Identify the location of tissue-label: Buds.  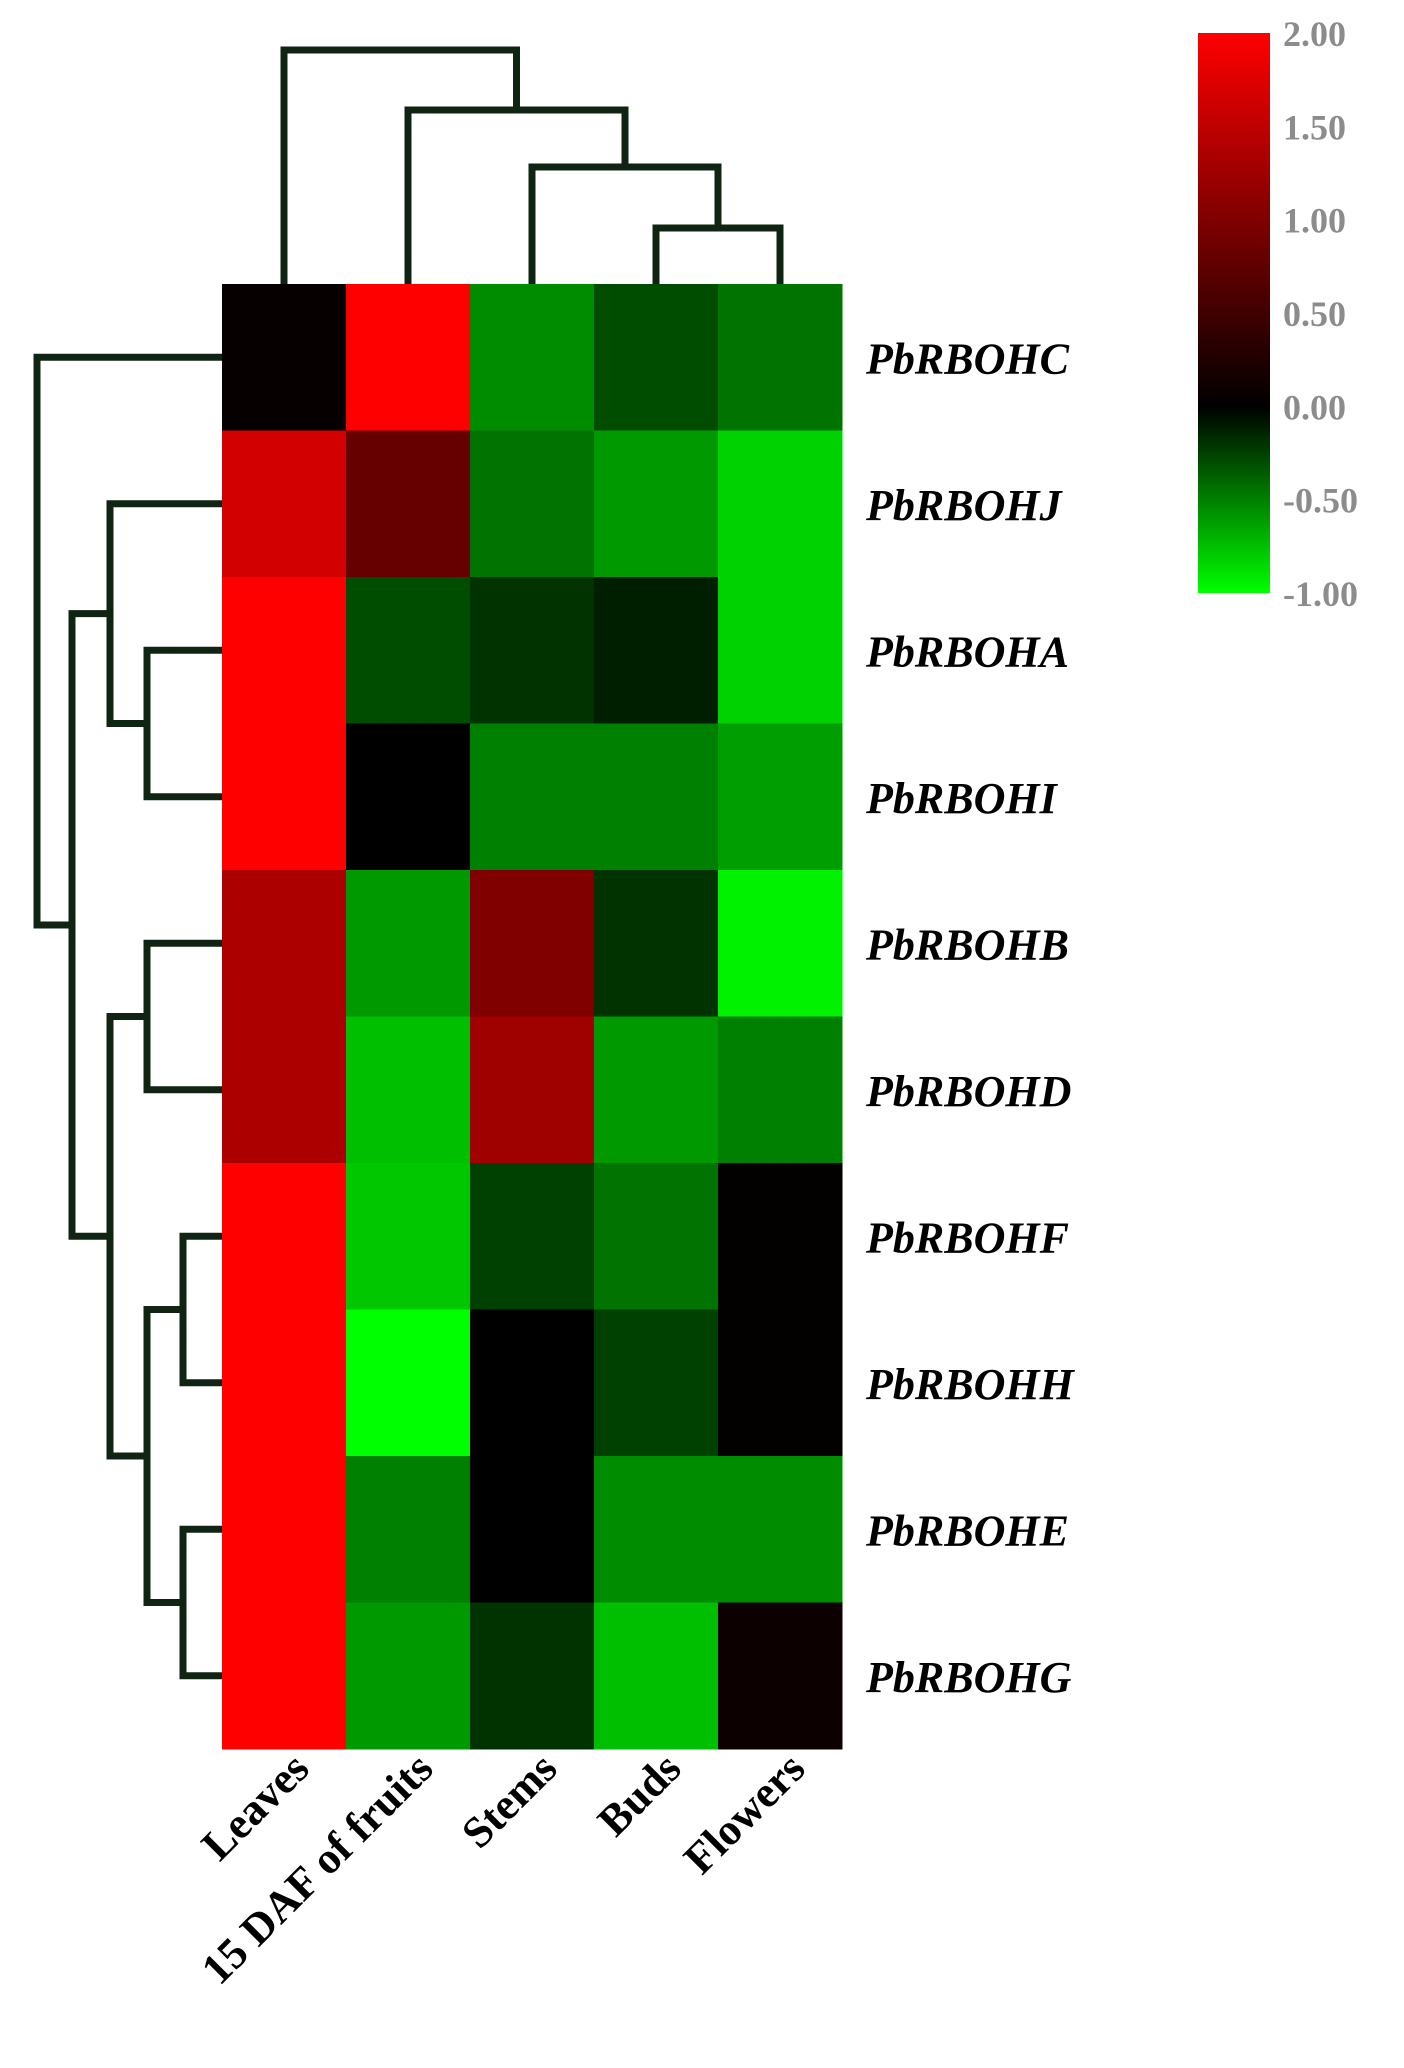
(639, 1794).